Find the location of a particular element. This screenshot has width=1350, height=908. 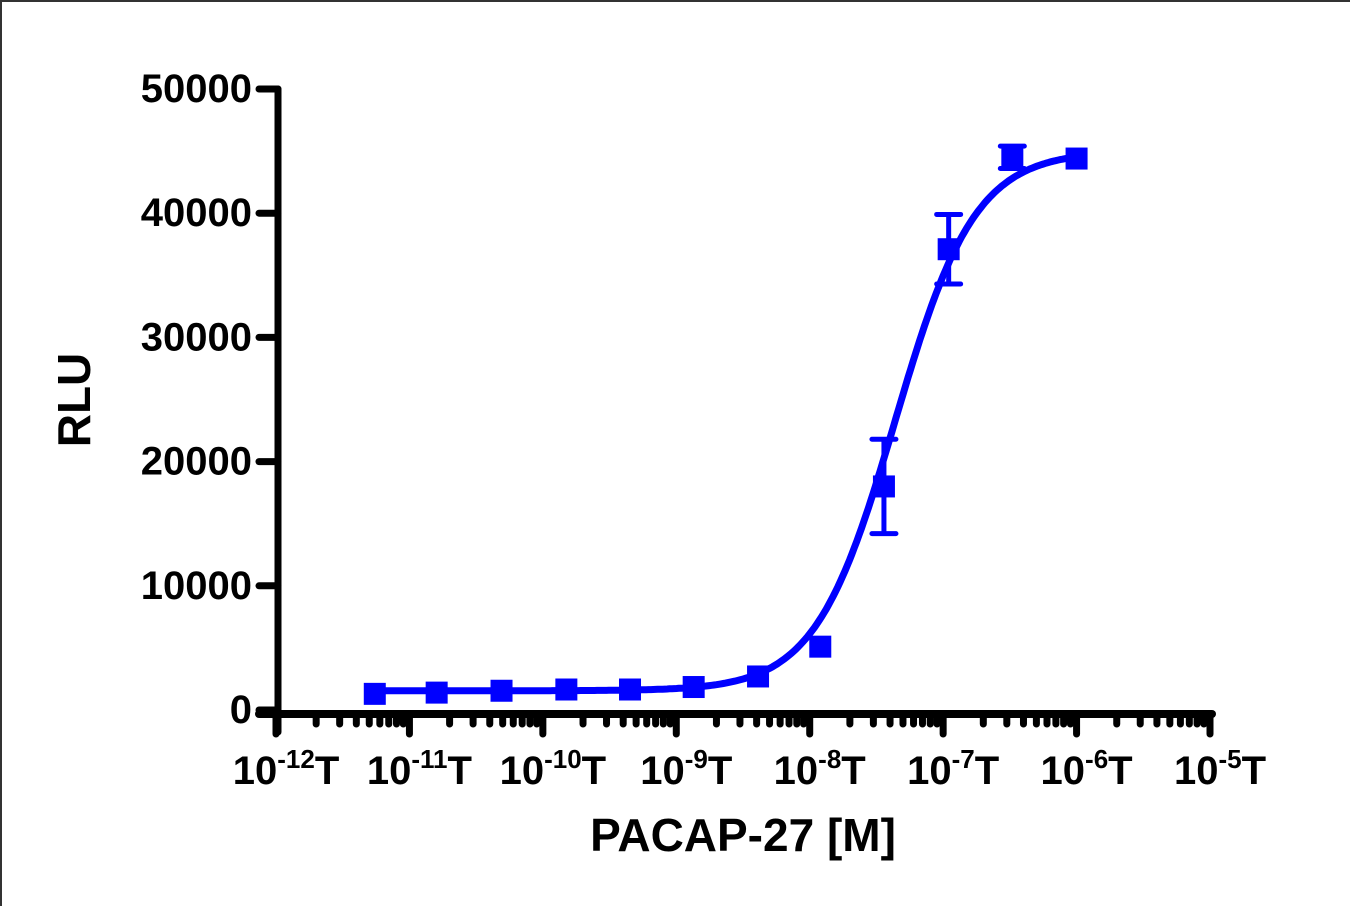

x-axis-title: PACAP-27 [M] is located at coordinates (743, 835).